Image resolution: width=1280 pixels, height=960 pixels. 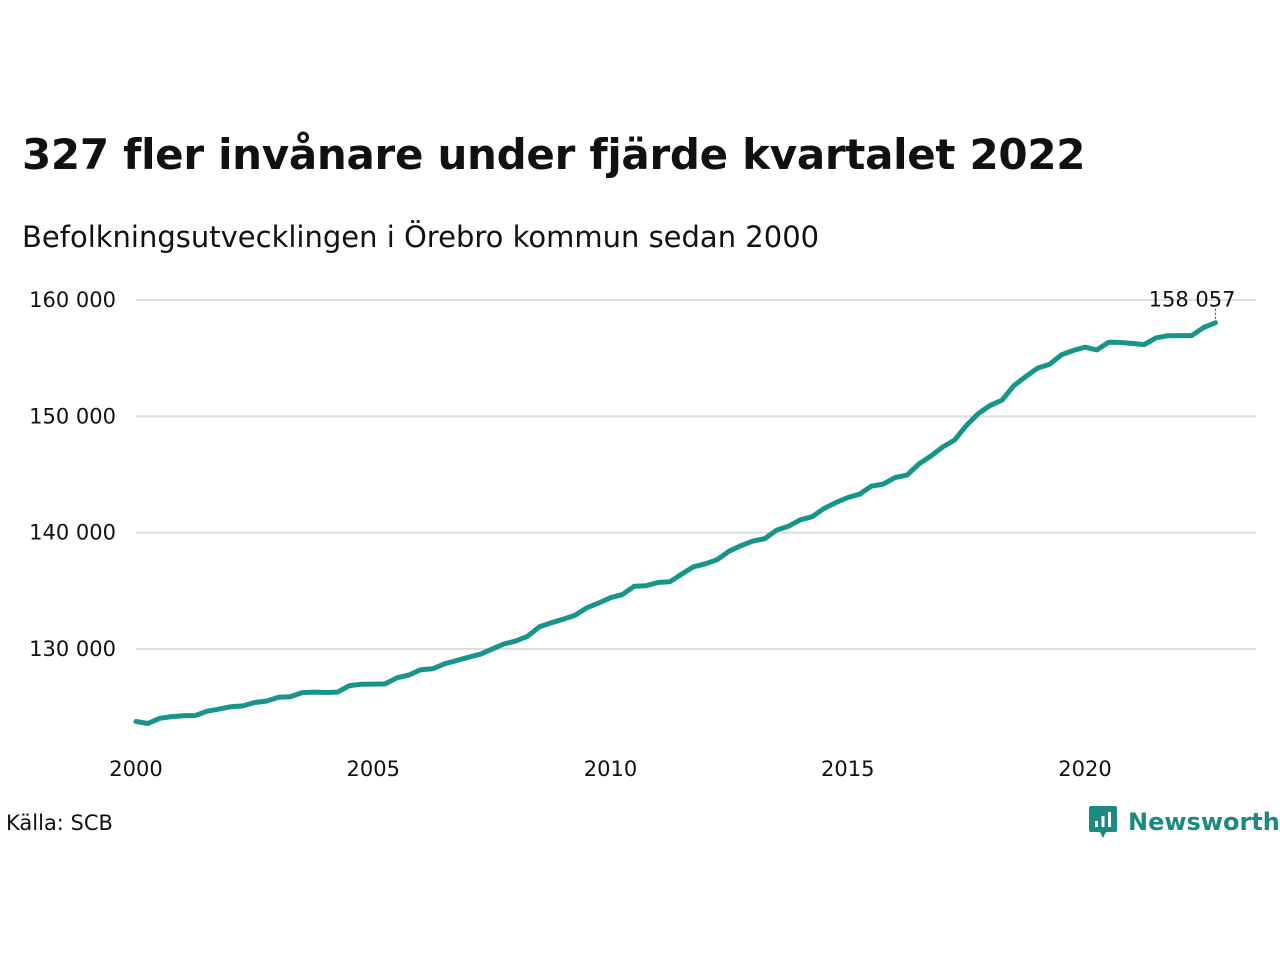 What do you see at coordinates (1084, 769) in the screenshot?
I see `x-tick-label: 2020` at bounding box center [1084, 769].